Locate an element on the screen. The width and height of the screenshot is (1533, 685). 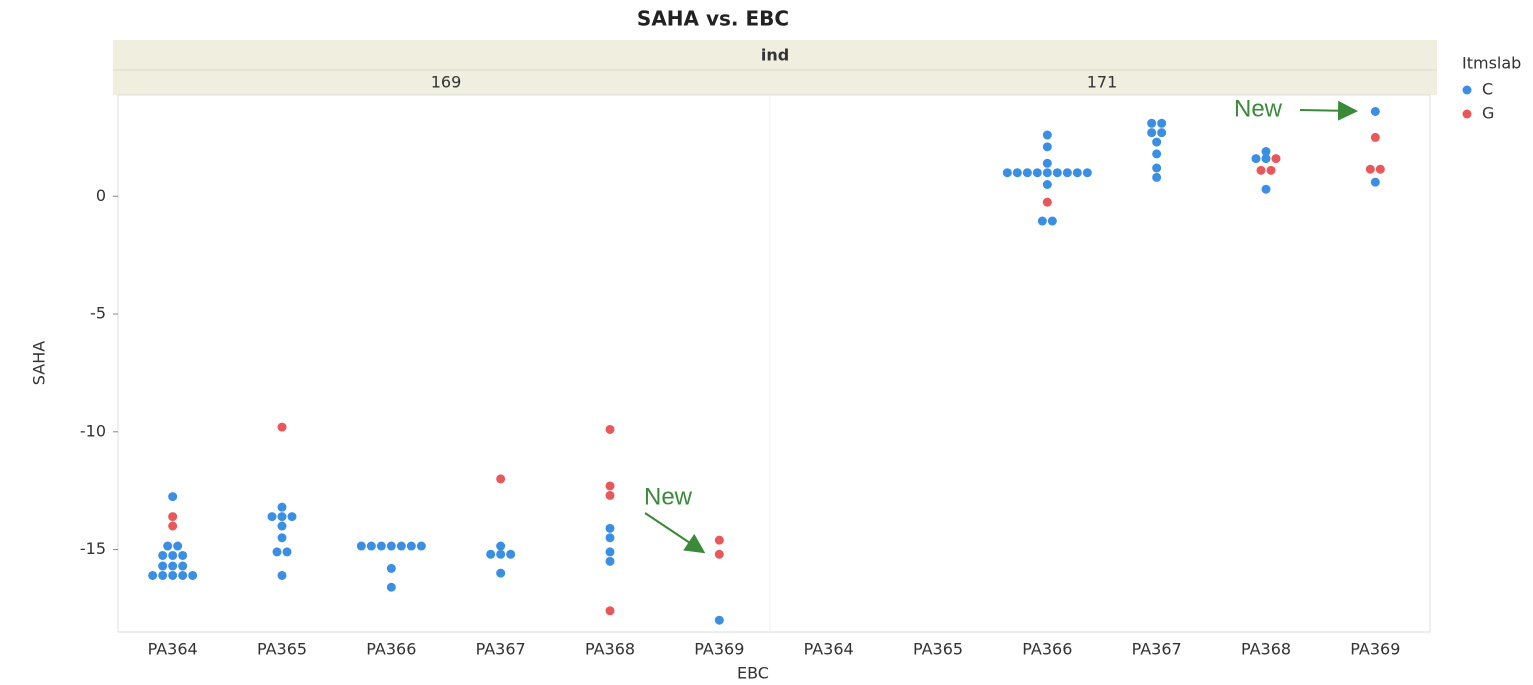
legend-label: G is located at coordinates (1488, 113).